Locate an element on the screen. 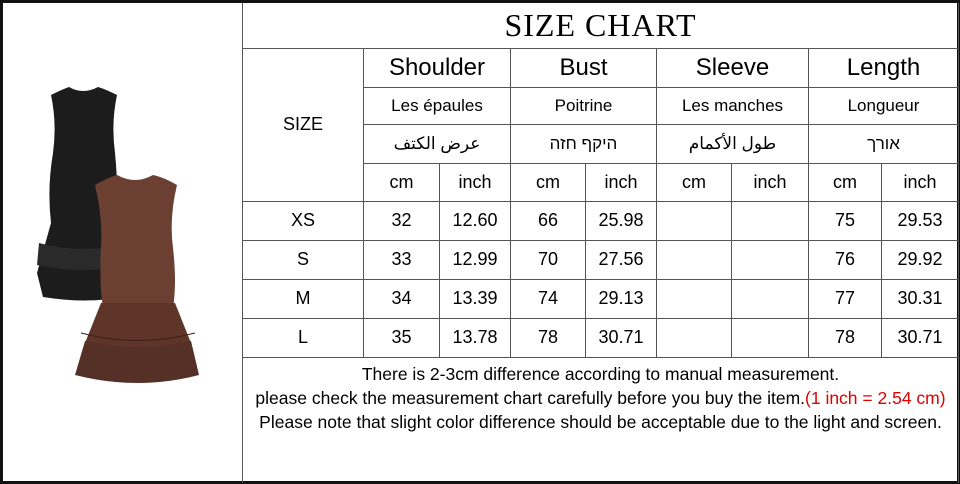  measurement-cell: 74 is located at coordinates (548, 298).